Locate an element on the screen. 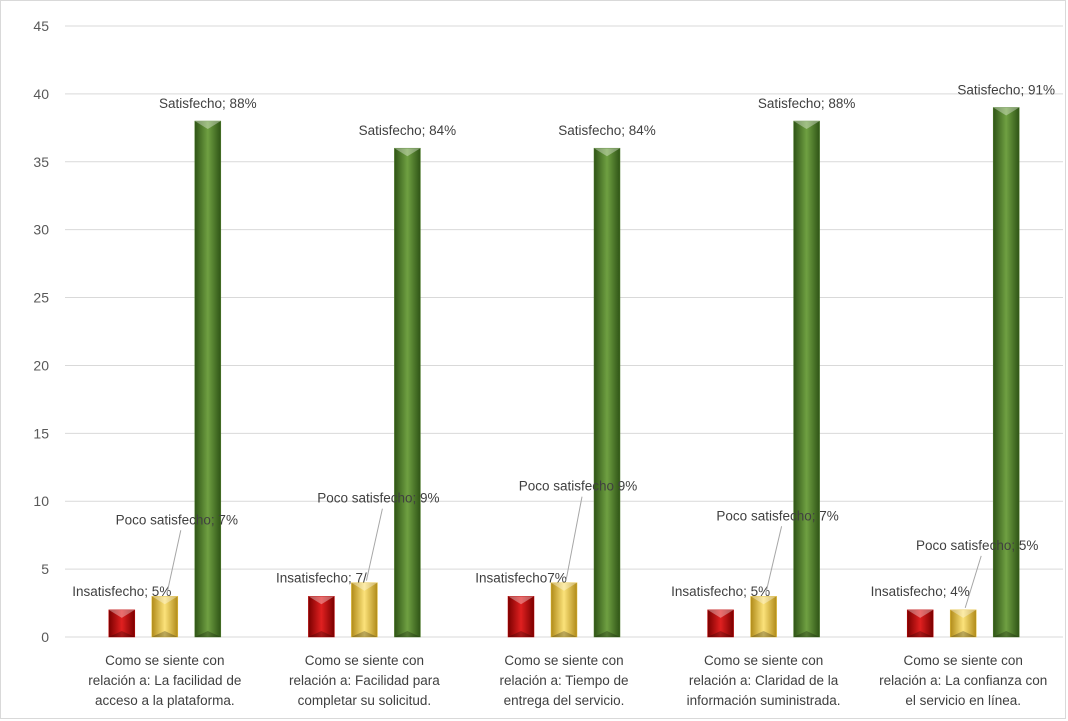 The width and height of the screenshot is (1068, 721). y-tick-label: 25 is located at coordinates (41, 298).